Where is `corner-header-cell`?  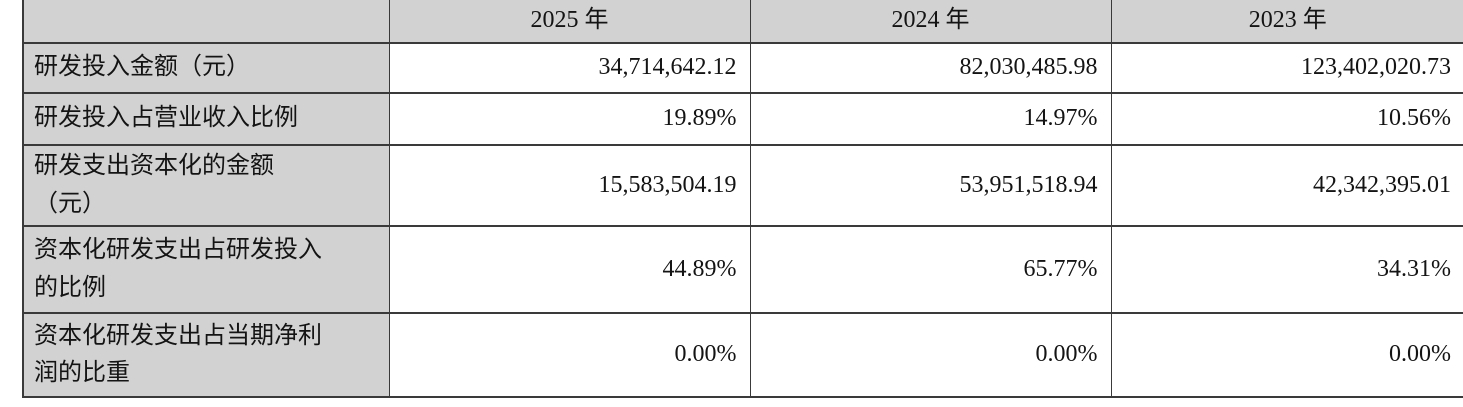
corner-header-cell is located at coordinates (206, 22).